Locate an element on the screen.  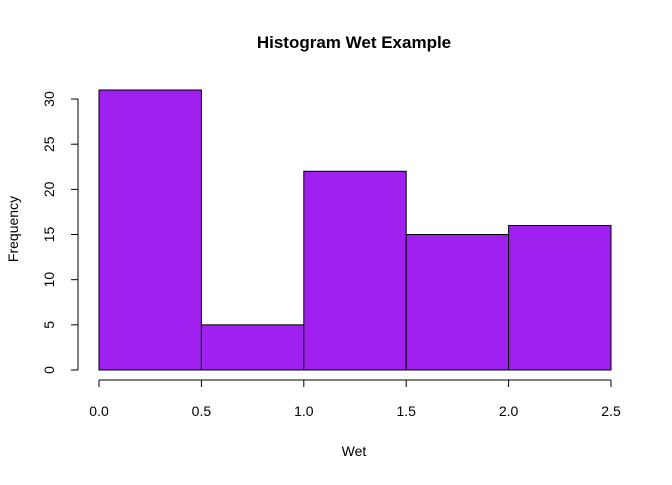
x-tick-label-1: 0.5 is located at coordinates (202, 411).